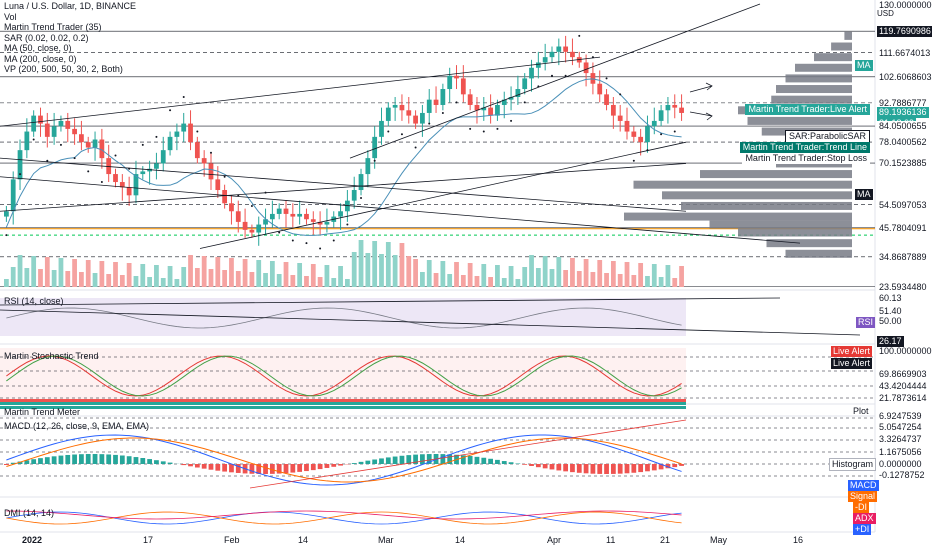 The image size is (932, 550). What do you see at coordinates (63, 69) in the screenshot?
I see `indicator-vp: VP (200, 500, 50, 30, 2, Both)` at bounding box center [63, 69].